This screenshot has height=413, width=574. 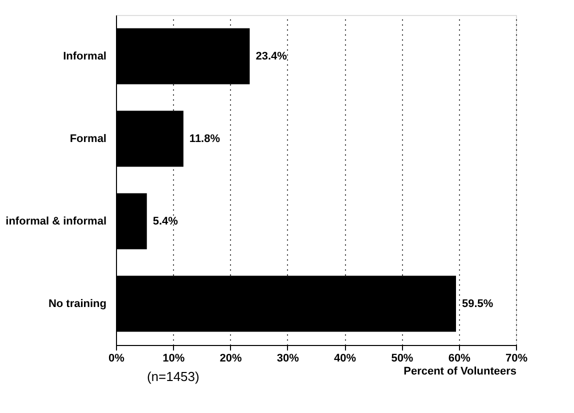 What do you see at coordinates (116, 358) in the screenshot?
I see `x-tick-label: 0%` at bounding box center [116, 358].